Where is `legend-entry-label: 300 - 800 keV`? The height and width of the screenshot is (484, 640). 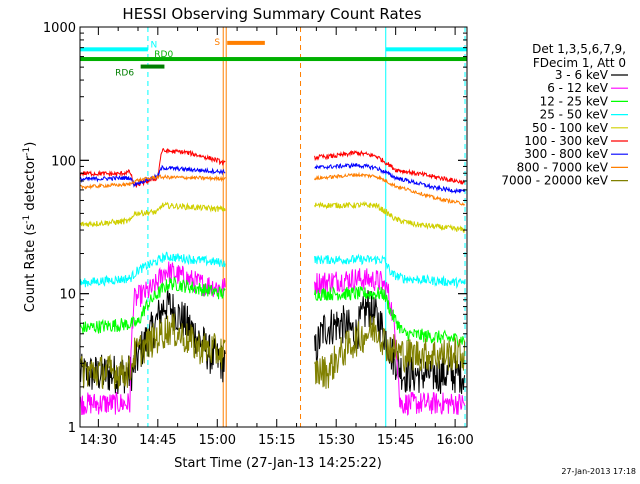
legend-entry-label: 300 - 800 keV is located at coordinates (566, 154).